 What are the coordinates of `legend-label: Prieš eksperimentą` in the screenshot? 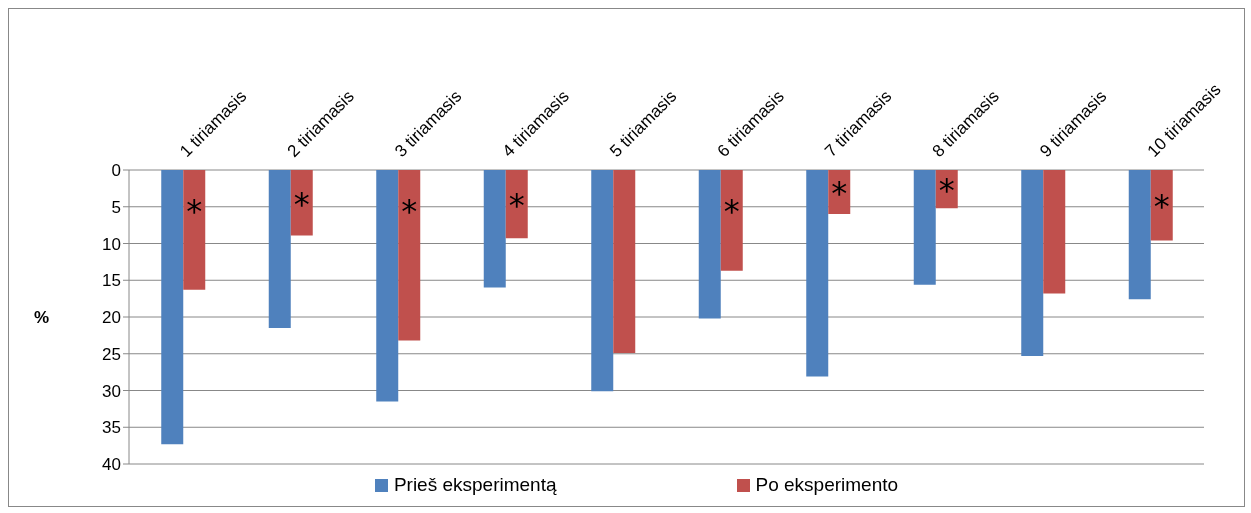 It's located at (475, 485).